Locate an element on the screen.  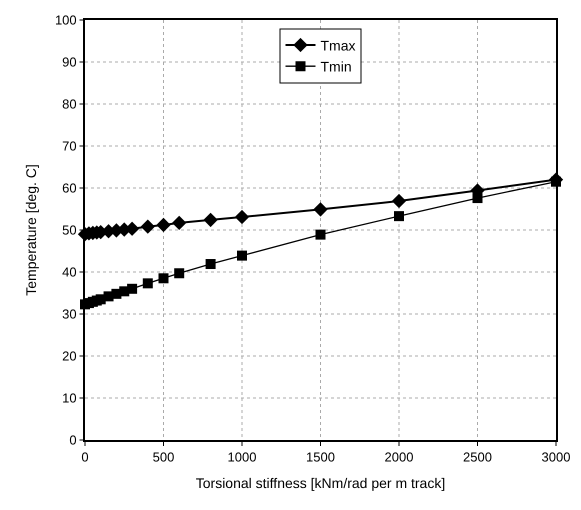
y-tick-label: 90 is located at coordinates (69, 62).